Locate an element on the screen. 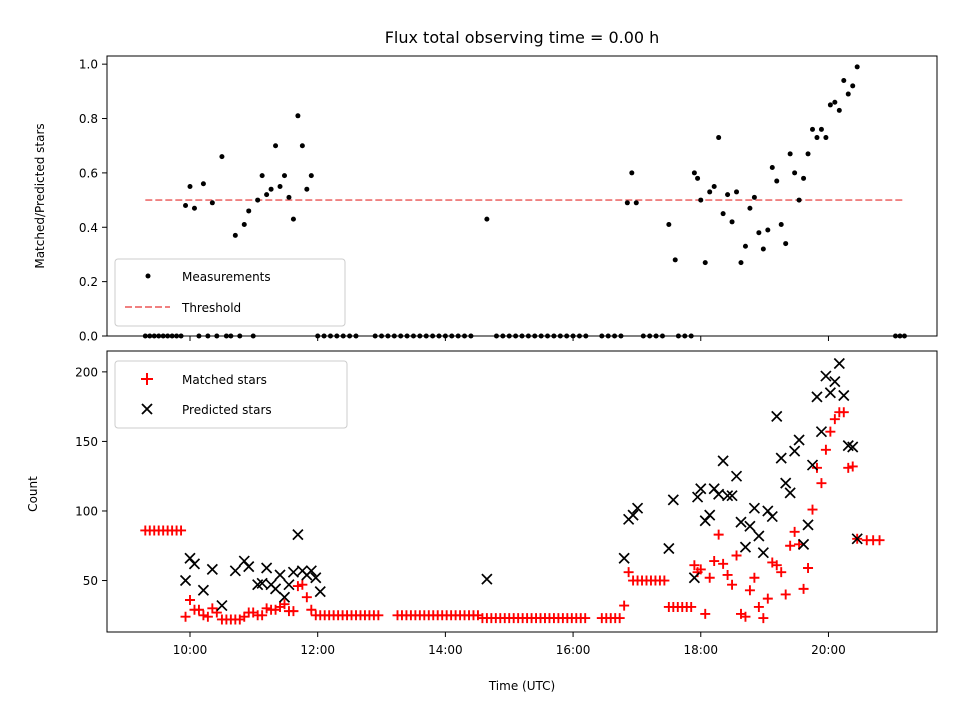 Image resolution: width=960 pixels, height=720 pixels. top-y-axis-label: Matched/Predicted stars is located at coordinates (40, 195).